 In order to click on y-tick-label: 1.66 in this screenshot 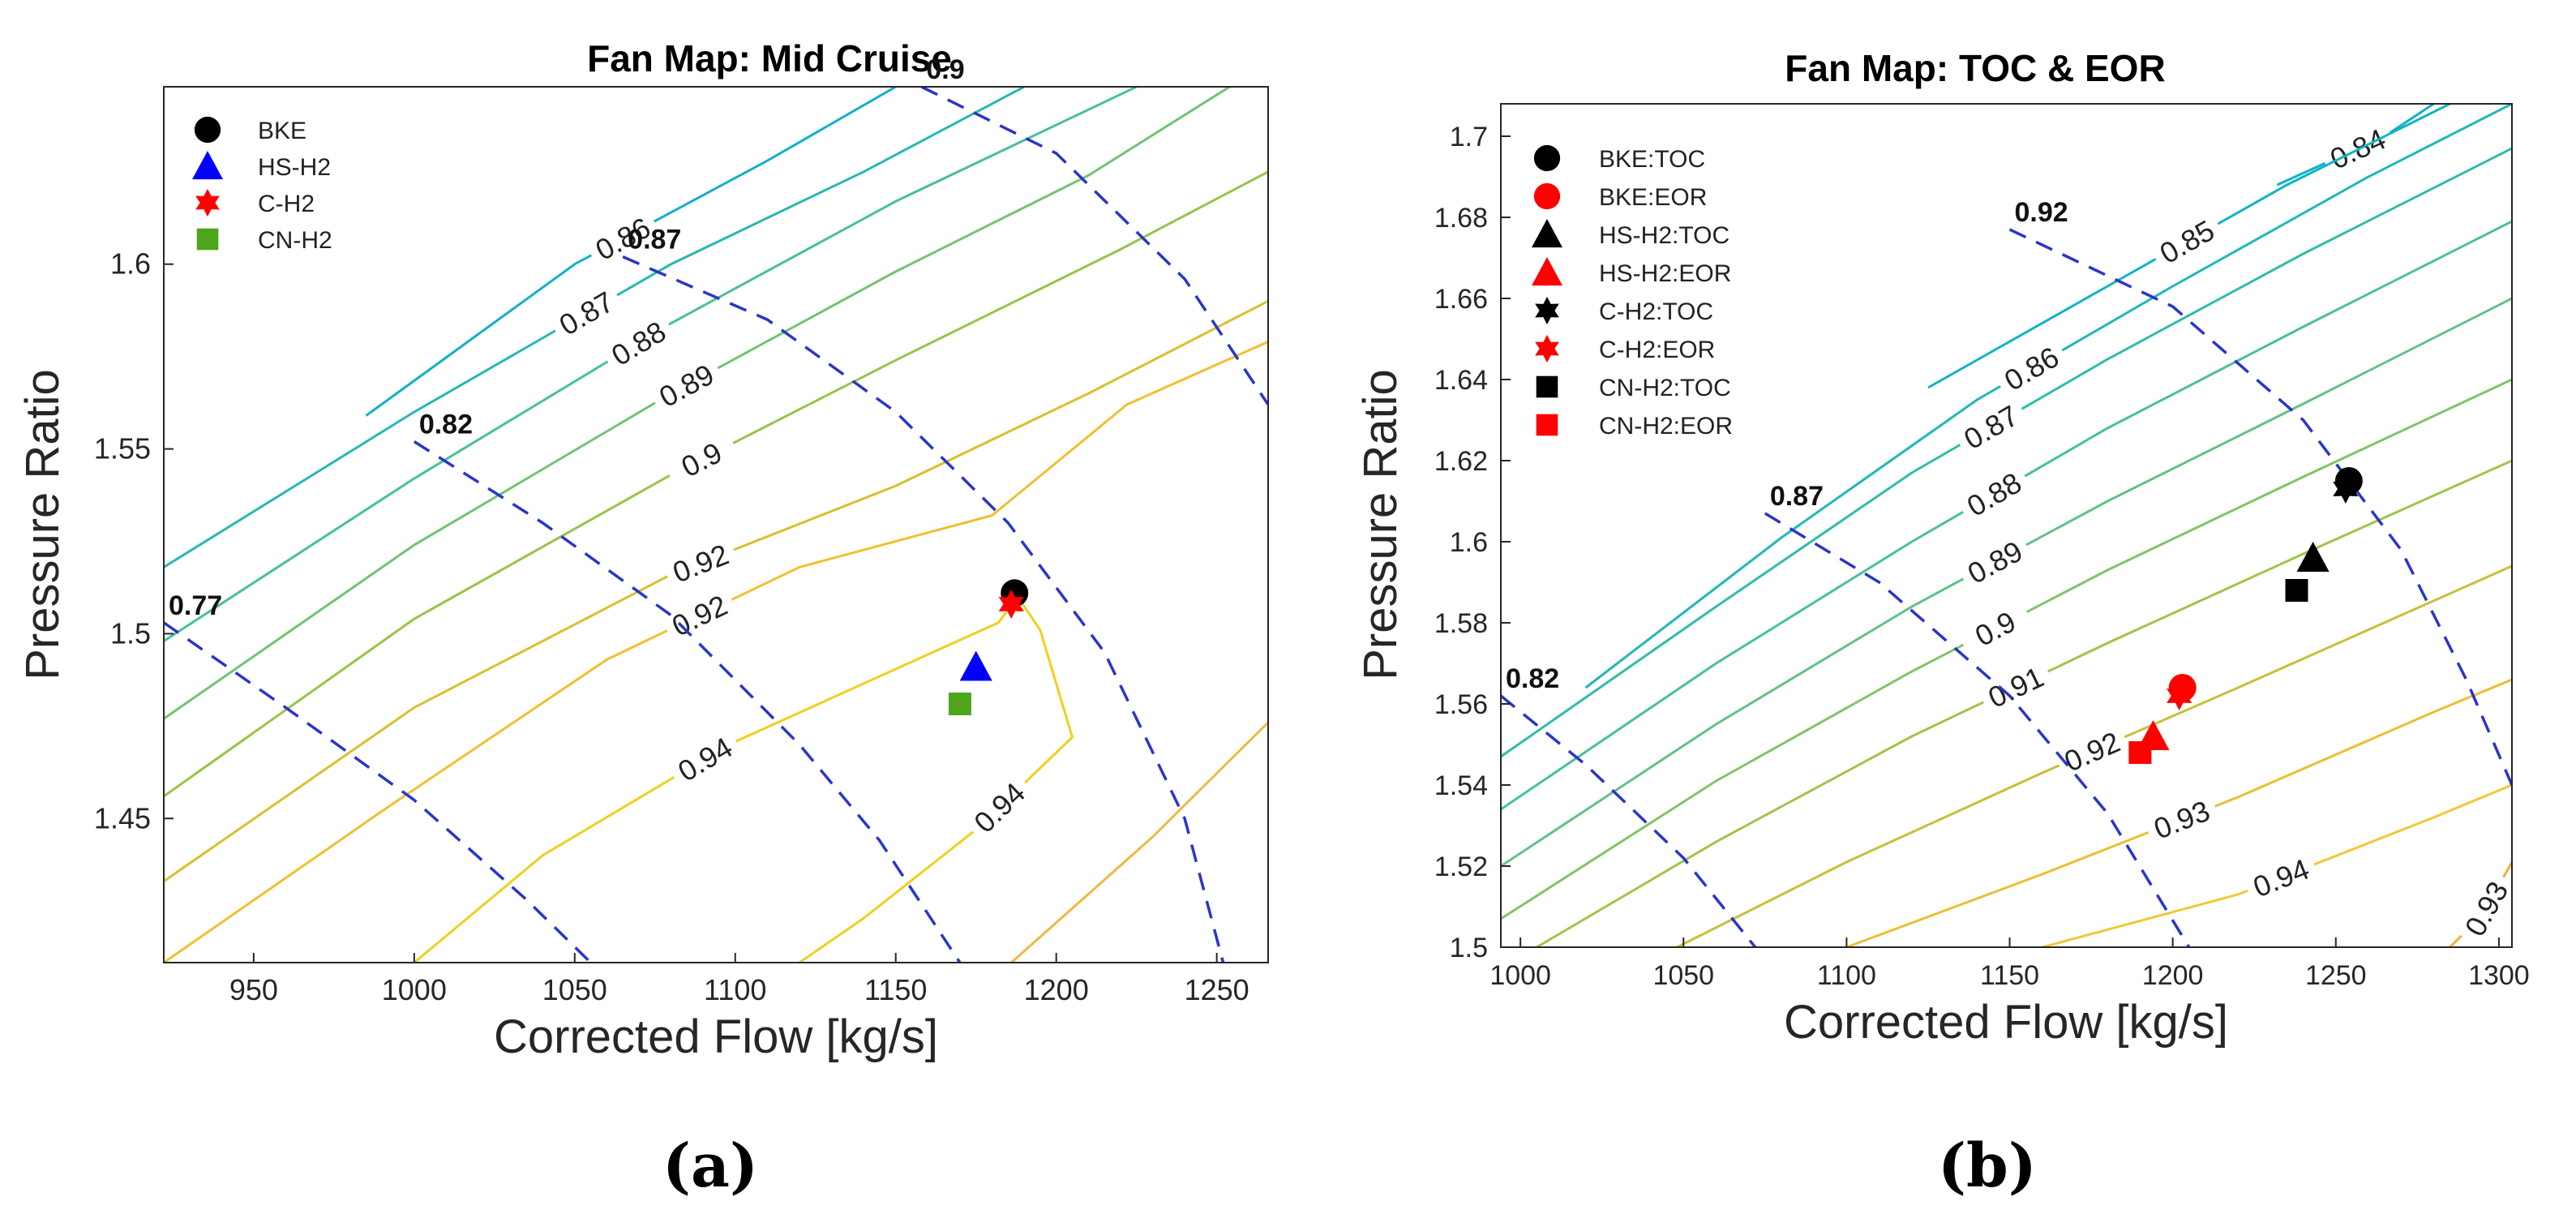, I will do `click(1461, 299)`.